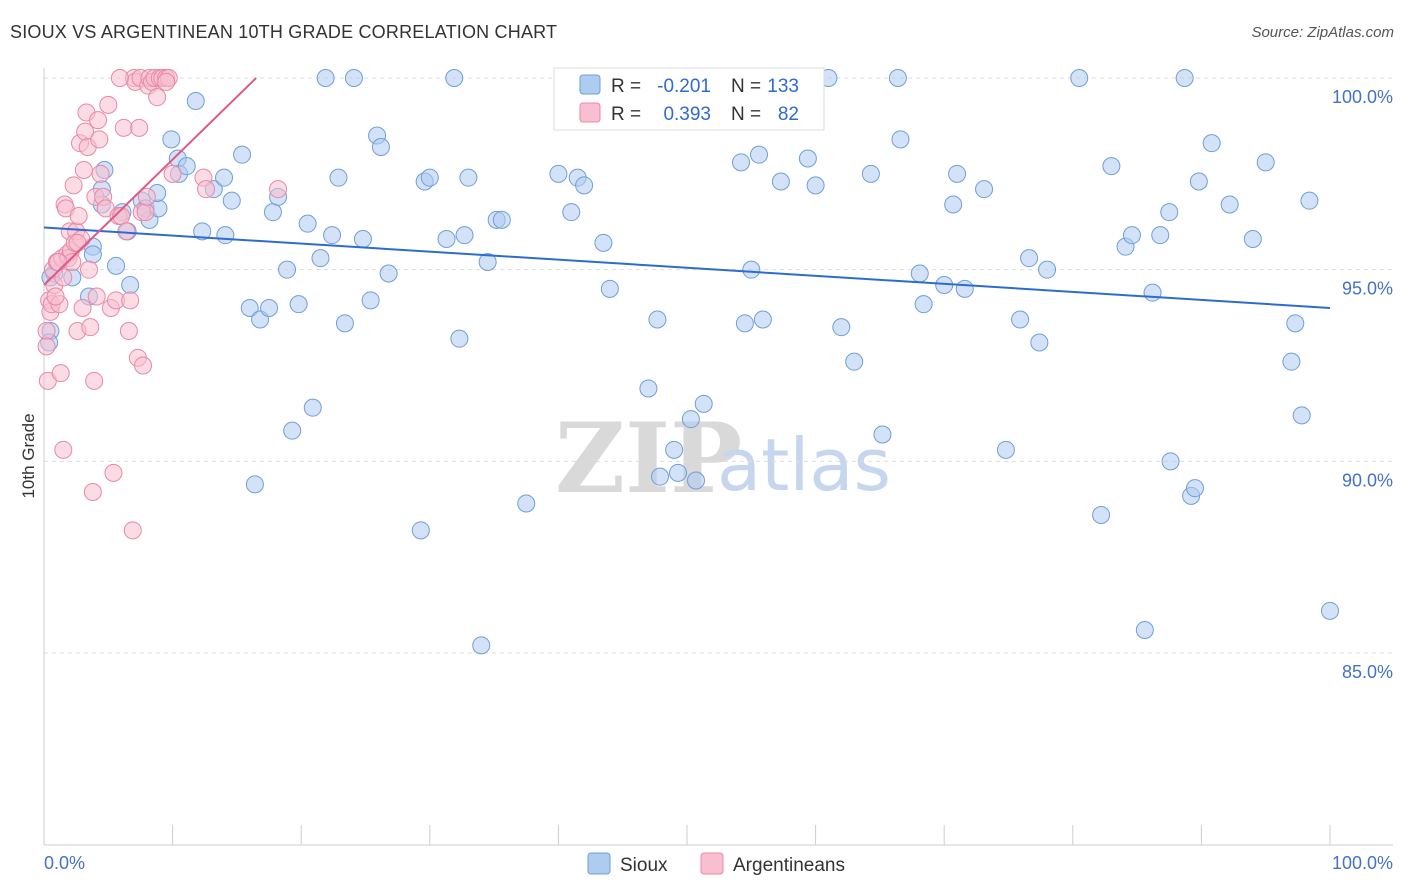 The width and height of the screenshot is (1406, 892). I want to click on sioux-r-value: -0.201, so click(684, 86).